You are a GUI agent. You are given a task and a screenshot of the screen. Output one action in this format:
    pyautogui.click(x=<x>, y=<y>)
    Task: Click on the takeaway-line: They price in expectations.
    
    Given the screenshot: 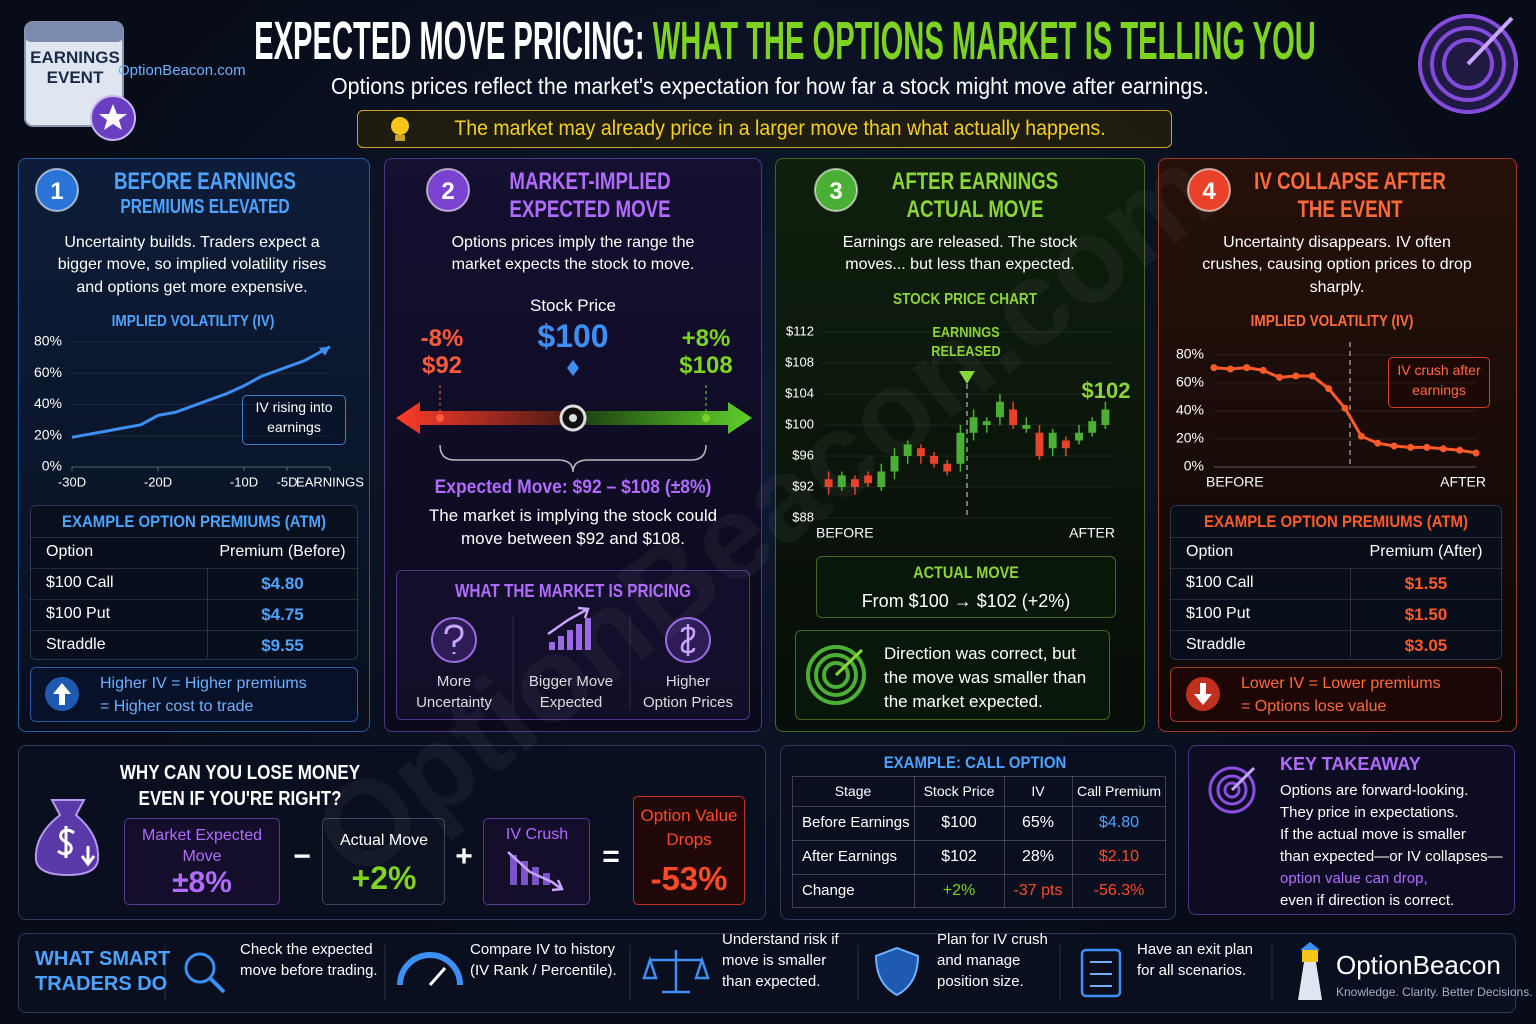 What is the action you would take?
    pyautogui.click(x=1369, y=812)
    